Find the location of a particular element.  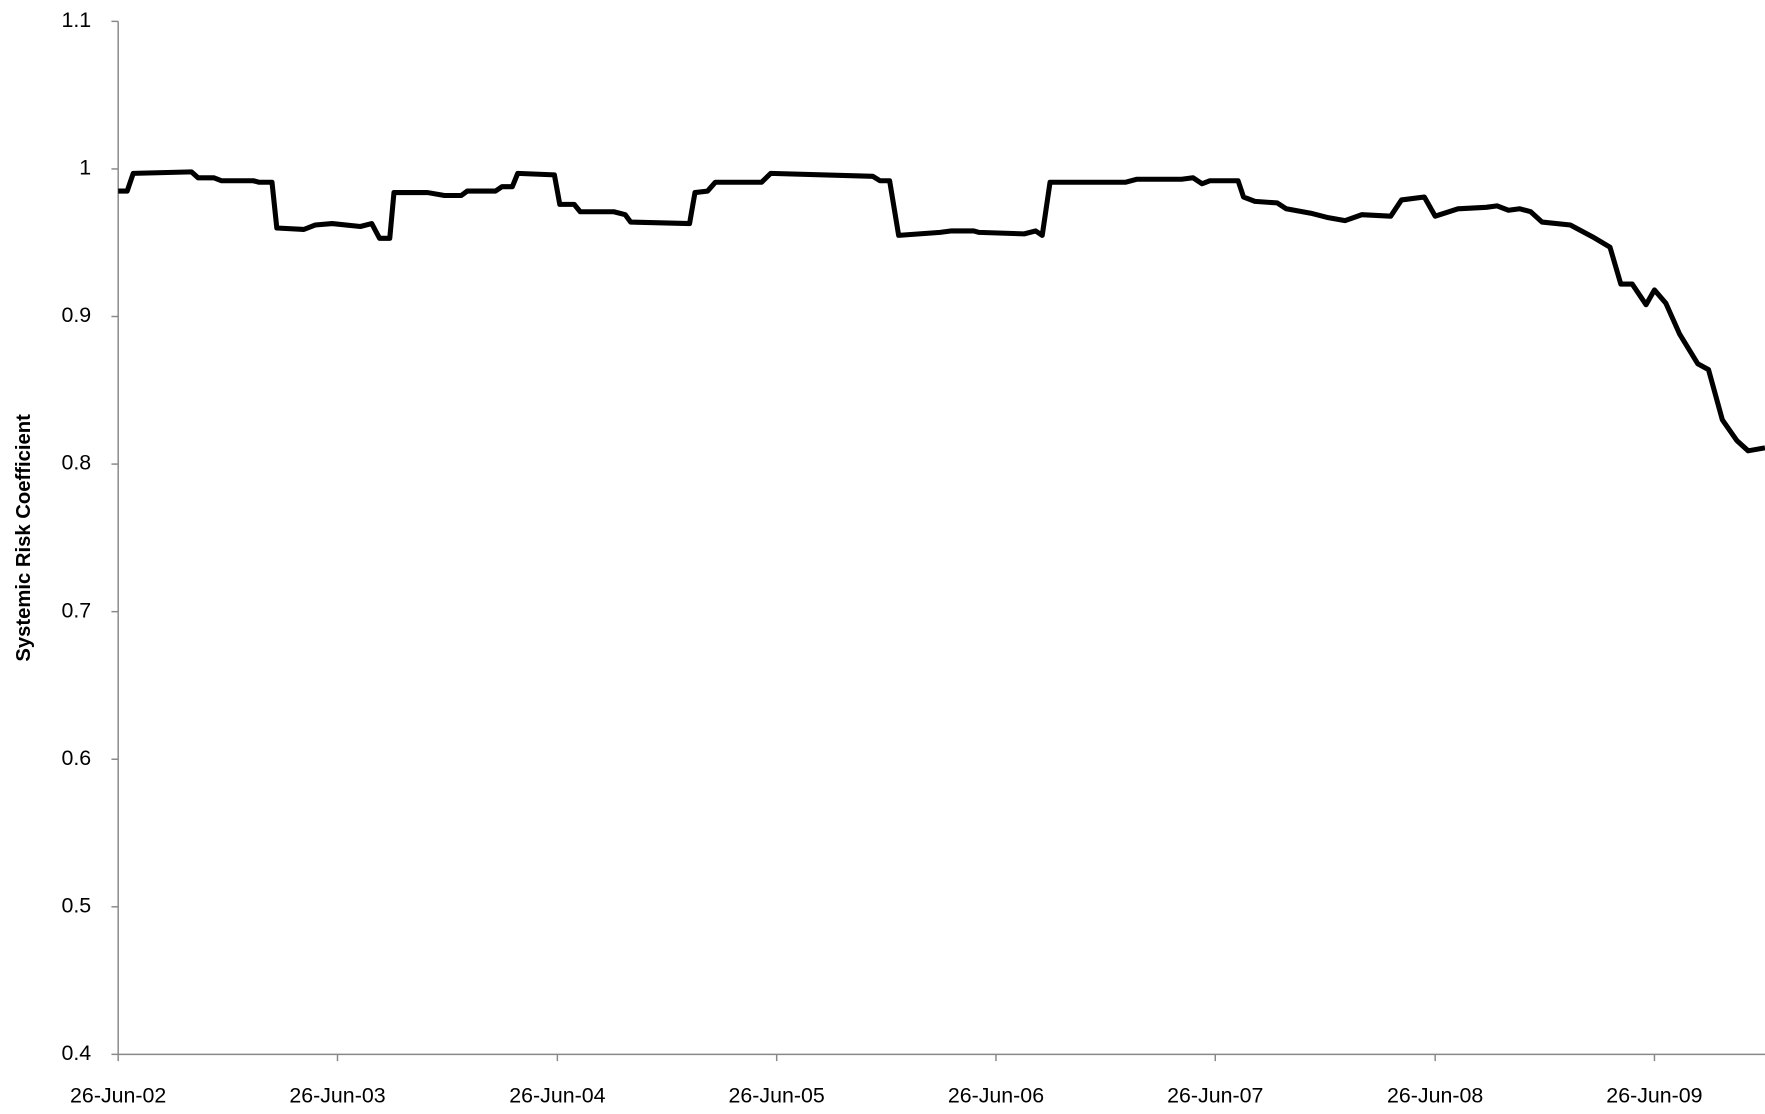

y-axis-title: Systemic Risk Coefficient is located at coordinates (24, 538).